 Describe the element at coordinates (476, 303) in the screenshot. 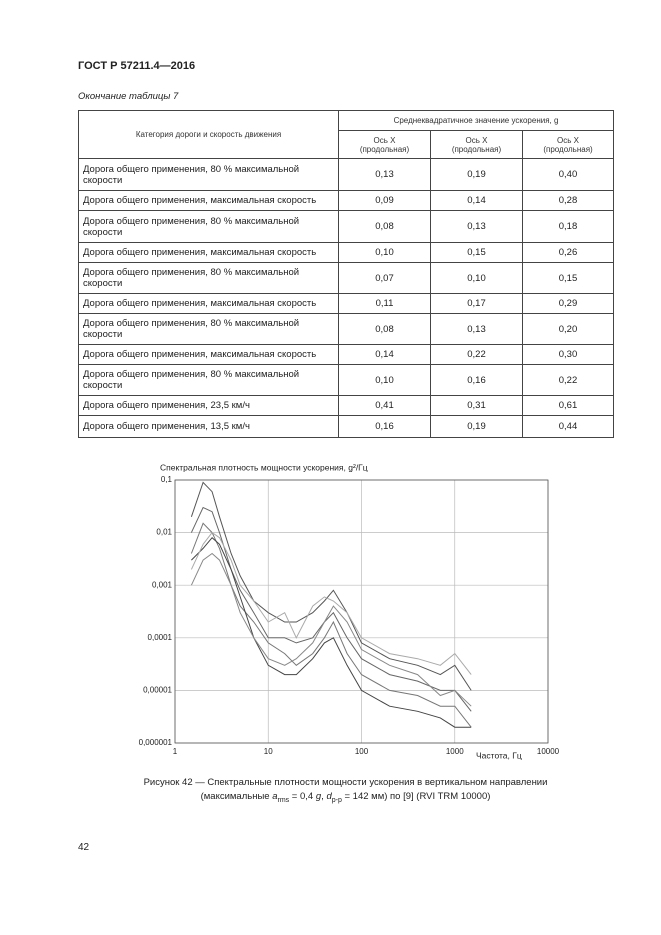

I see `value-cell: 0,17` at that location.